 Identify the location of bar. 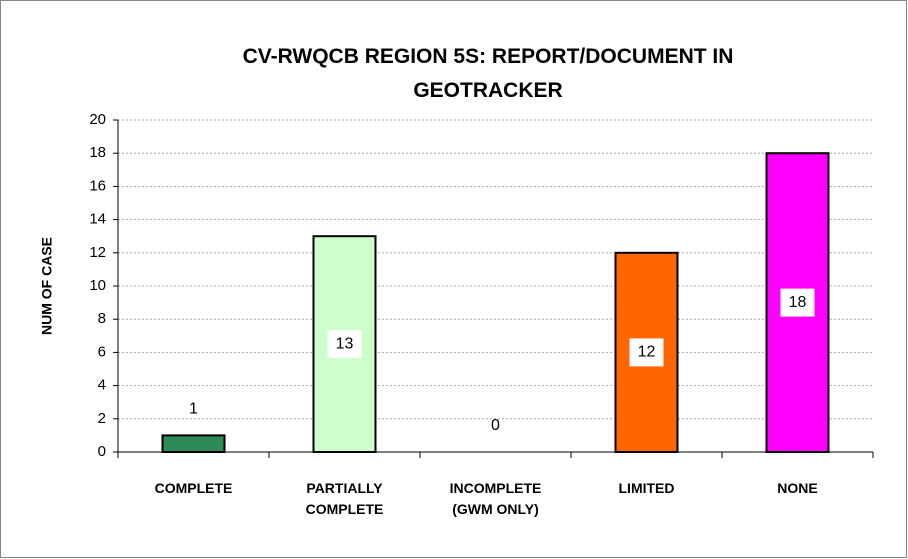
(193, 443).